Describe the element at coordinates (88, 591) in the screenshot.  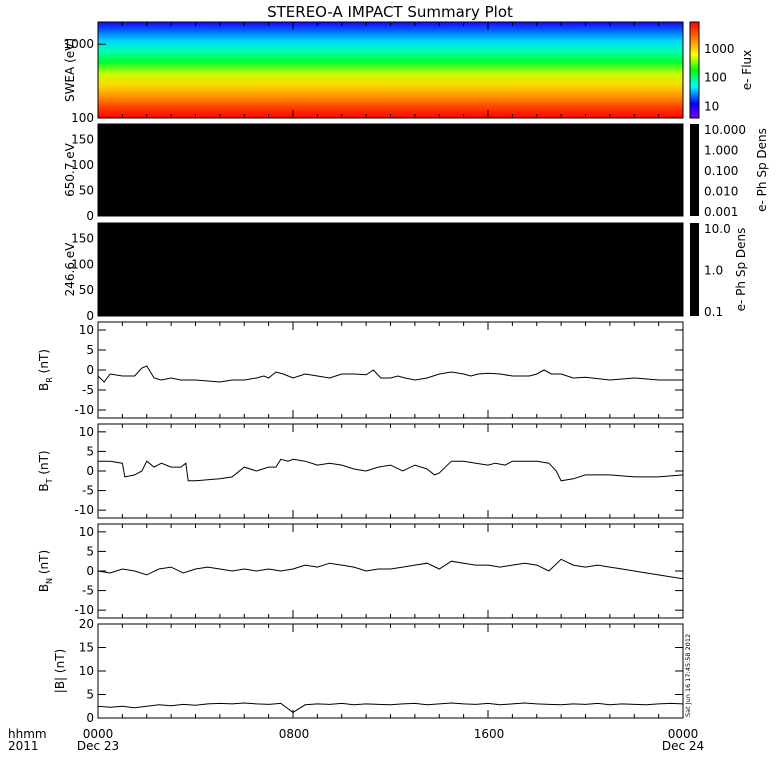
I see `y-tick-label-5-3: -5` at that location.